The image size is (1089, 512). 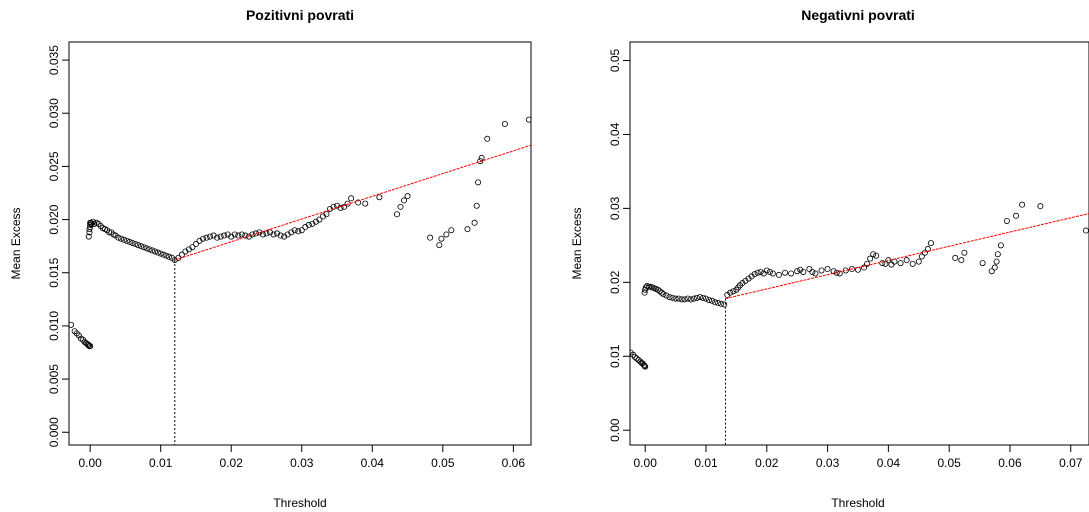 I want to click on x-tick-label: 0.07, so click(x=1071, y=463).